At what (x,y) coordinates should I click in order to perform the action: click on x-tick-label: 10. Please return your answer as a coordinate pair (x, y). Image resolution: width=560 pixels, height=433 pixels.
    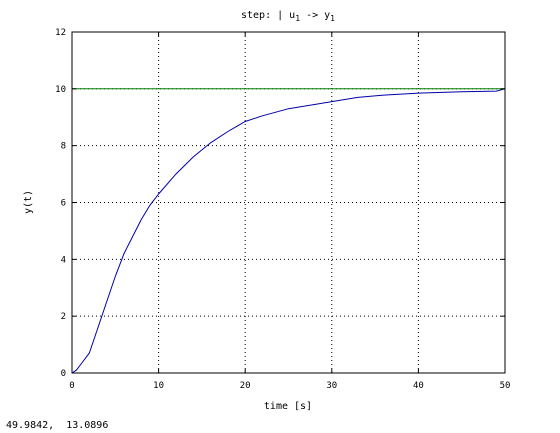
    Looking at the image, I should click on (158, 386).